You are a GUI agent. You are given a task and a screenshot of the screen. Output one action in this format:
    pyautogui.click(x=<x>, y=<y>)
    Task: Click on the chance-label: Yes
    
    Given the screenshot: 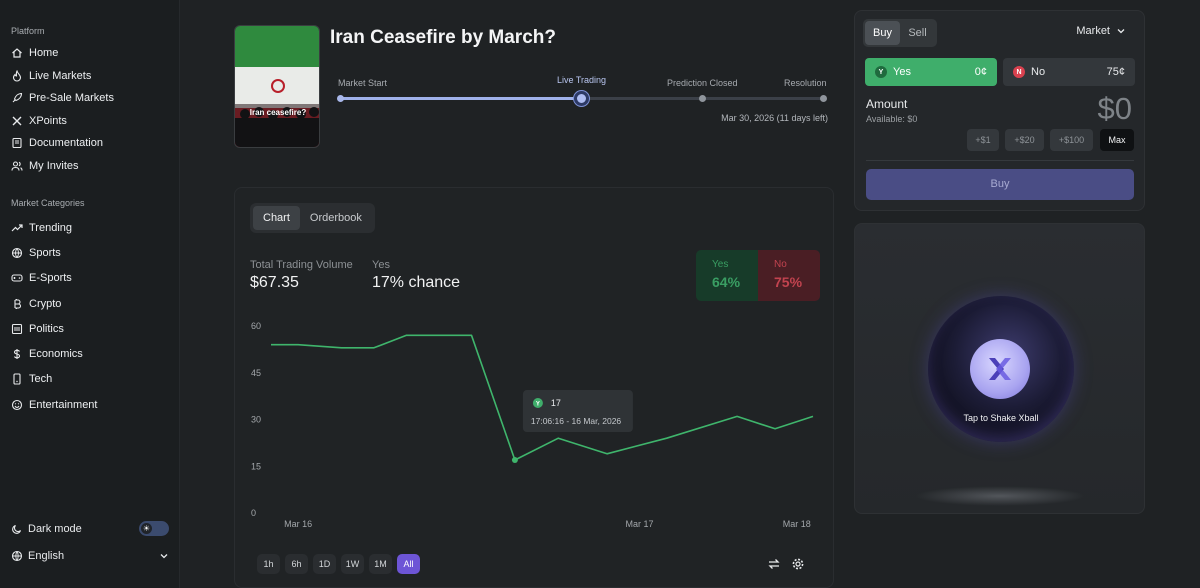 What is the action you would take?
    pyautogui.click(x=381, y=265)
    